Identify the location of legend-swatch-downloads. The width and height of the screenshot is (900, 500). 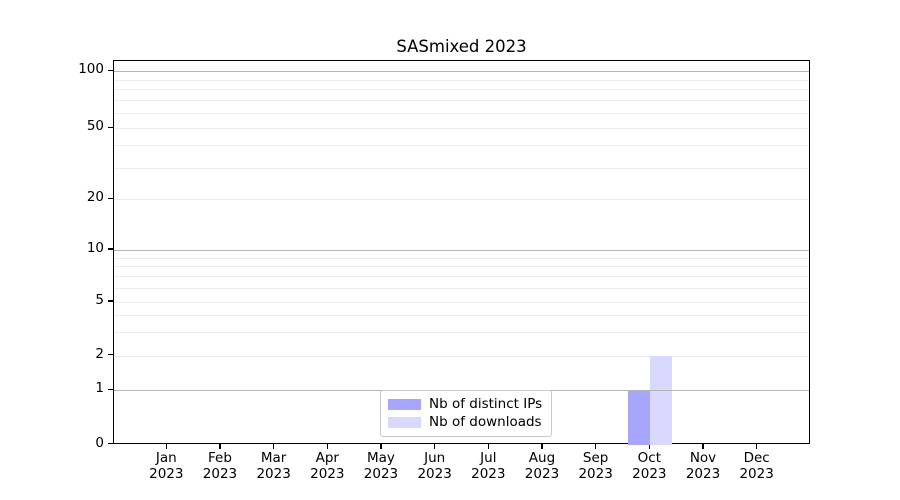
(404, 422).